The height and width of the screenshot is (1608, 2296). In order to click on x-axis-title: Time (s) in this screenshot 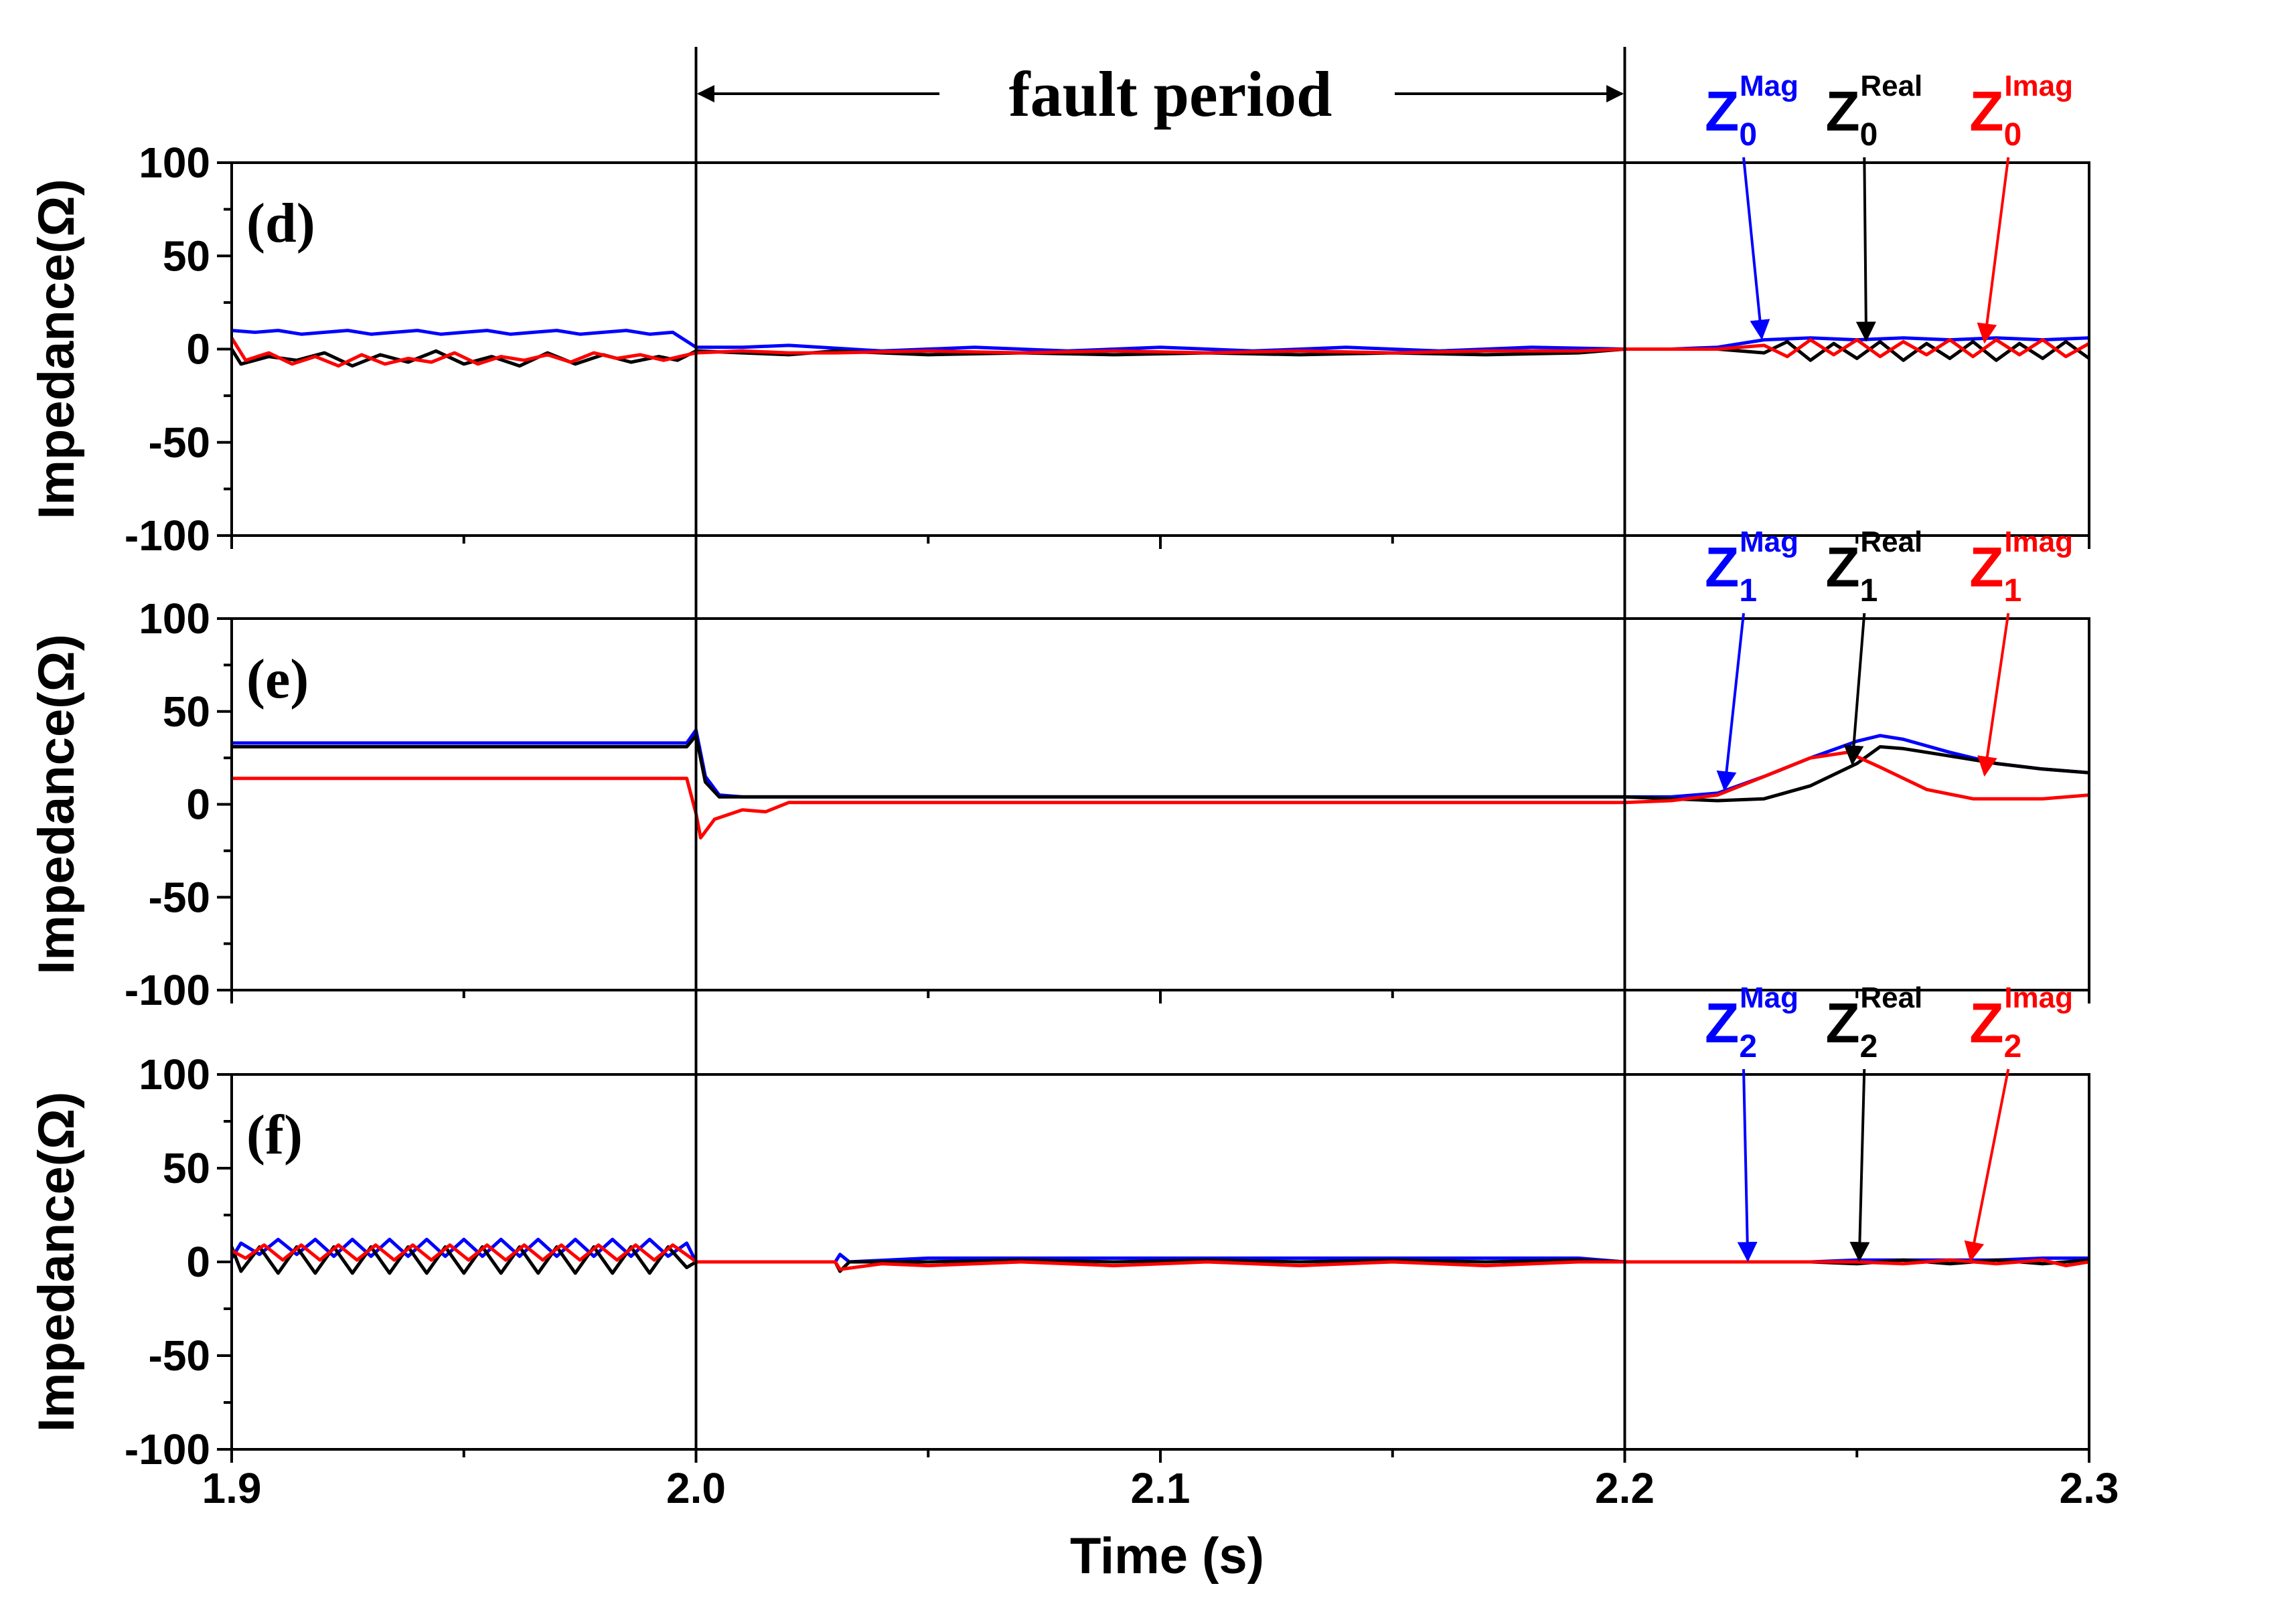, I will do `click(1167, 1556)`.